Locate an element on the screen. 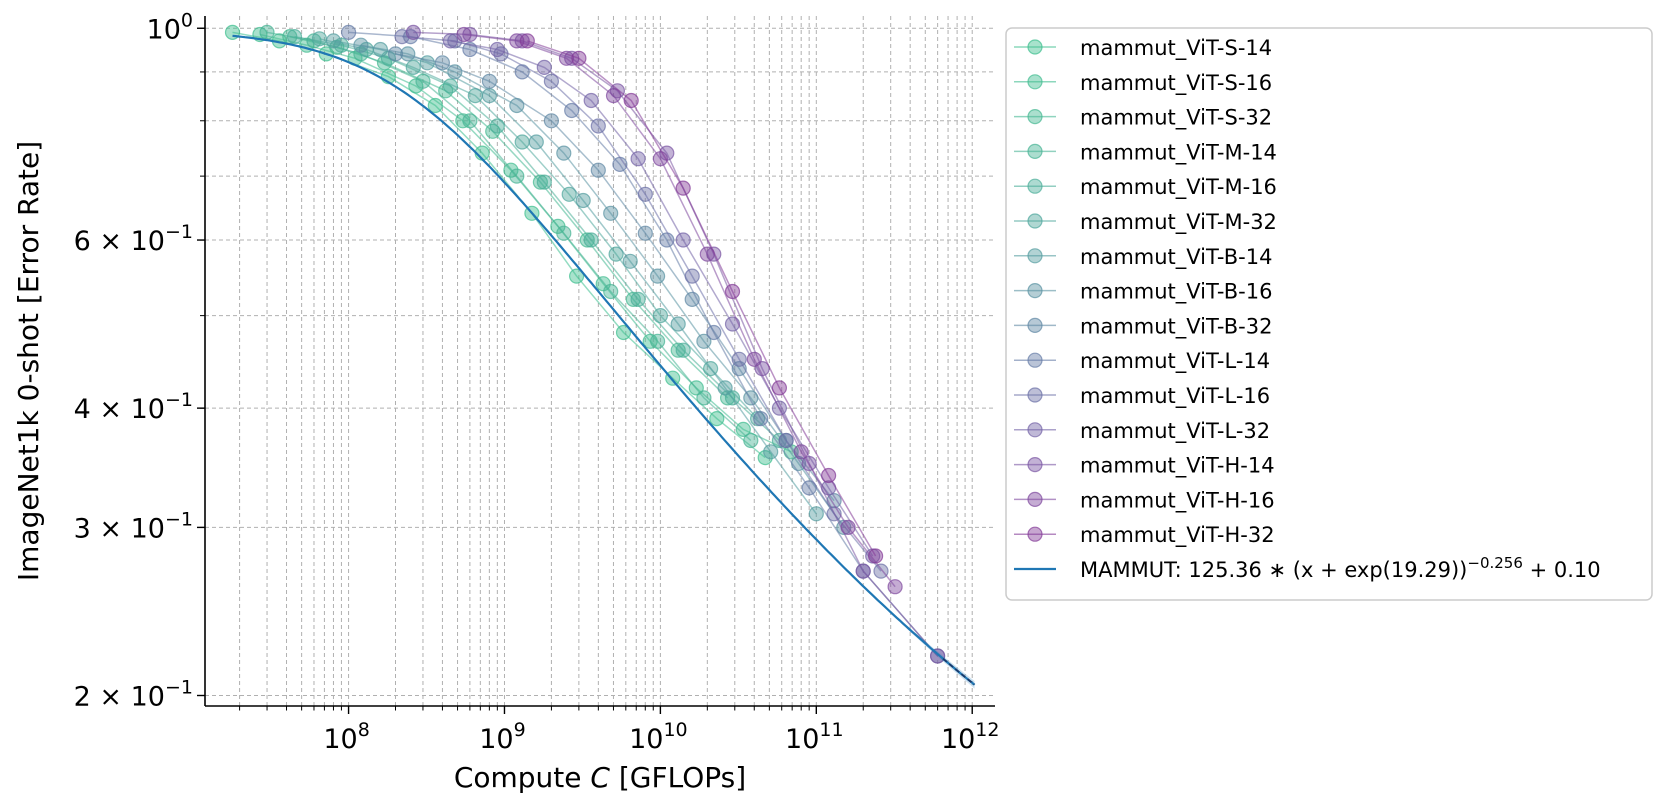 This screenshot has width=1660, height=811. x-tick-label: 10⁸ is located at coordinates (346, 737).